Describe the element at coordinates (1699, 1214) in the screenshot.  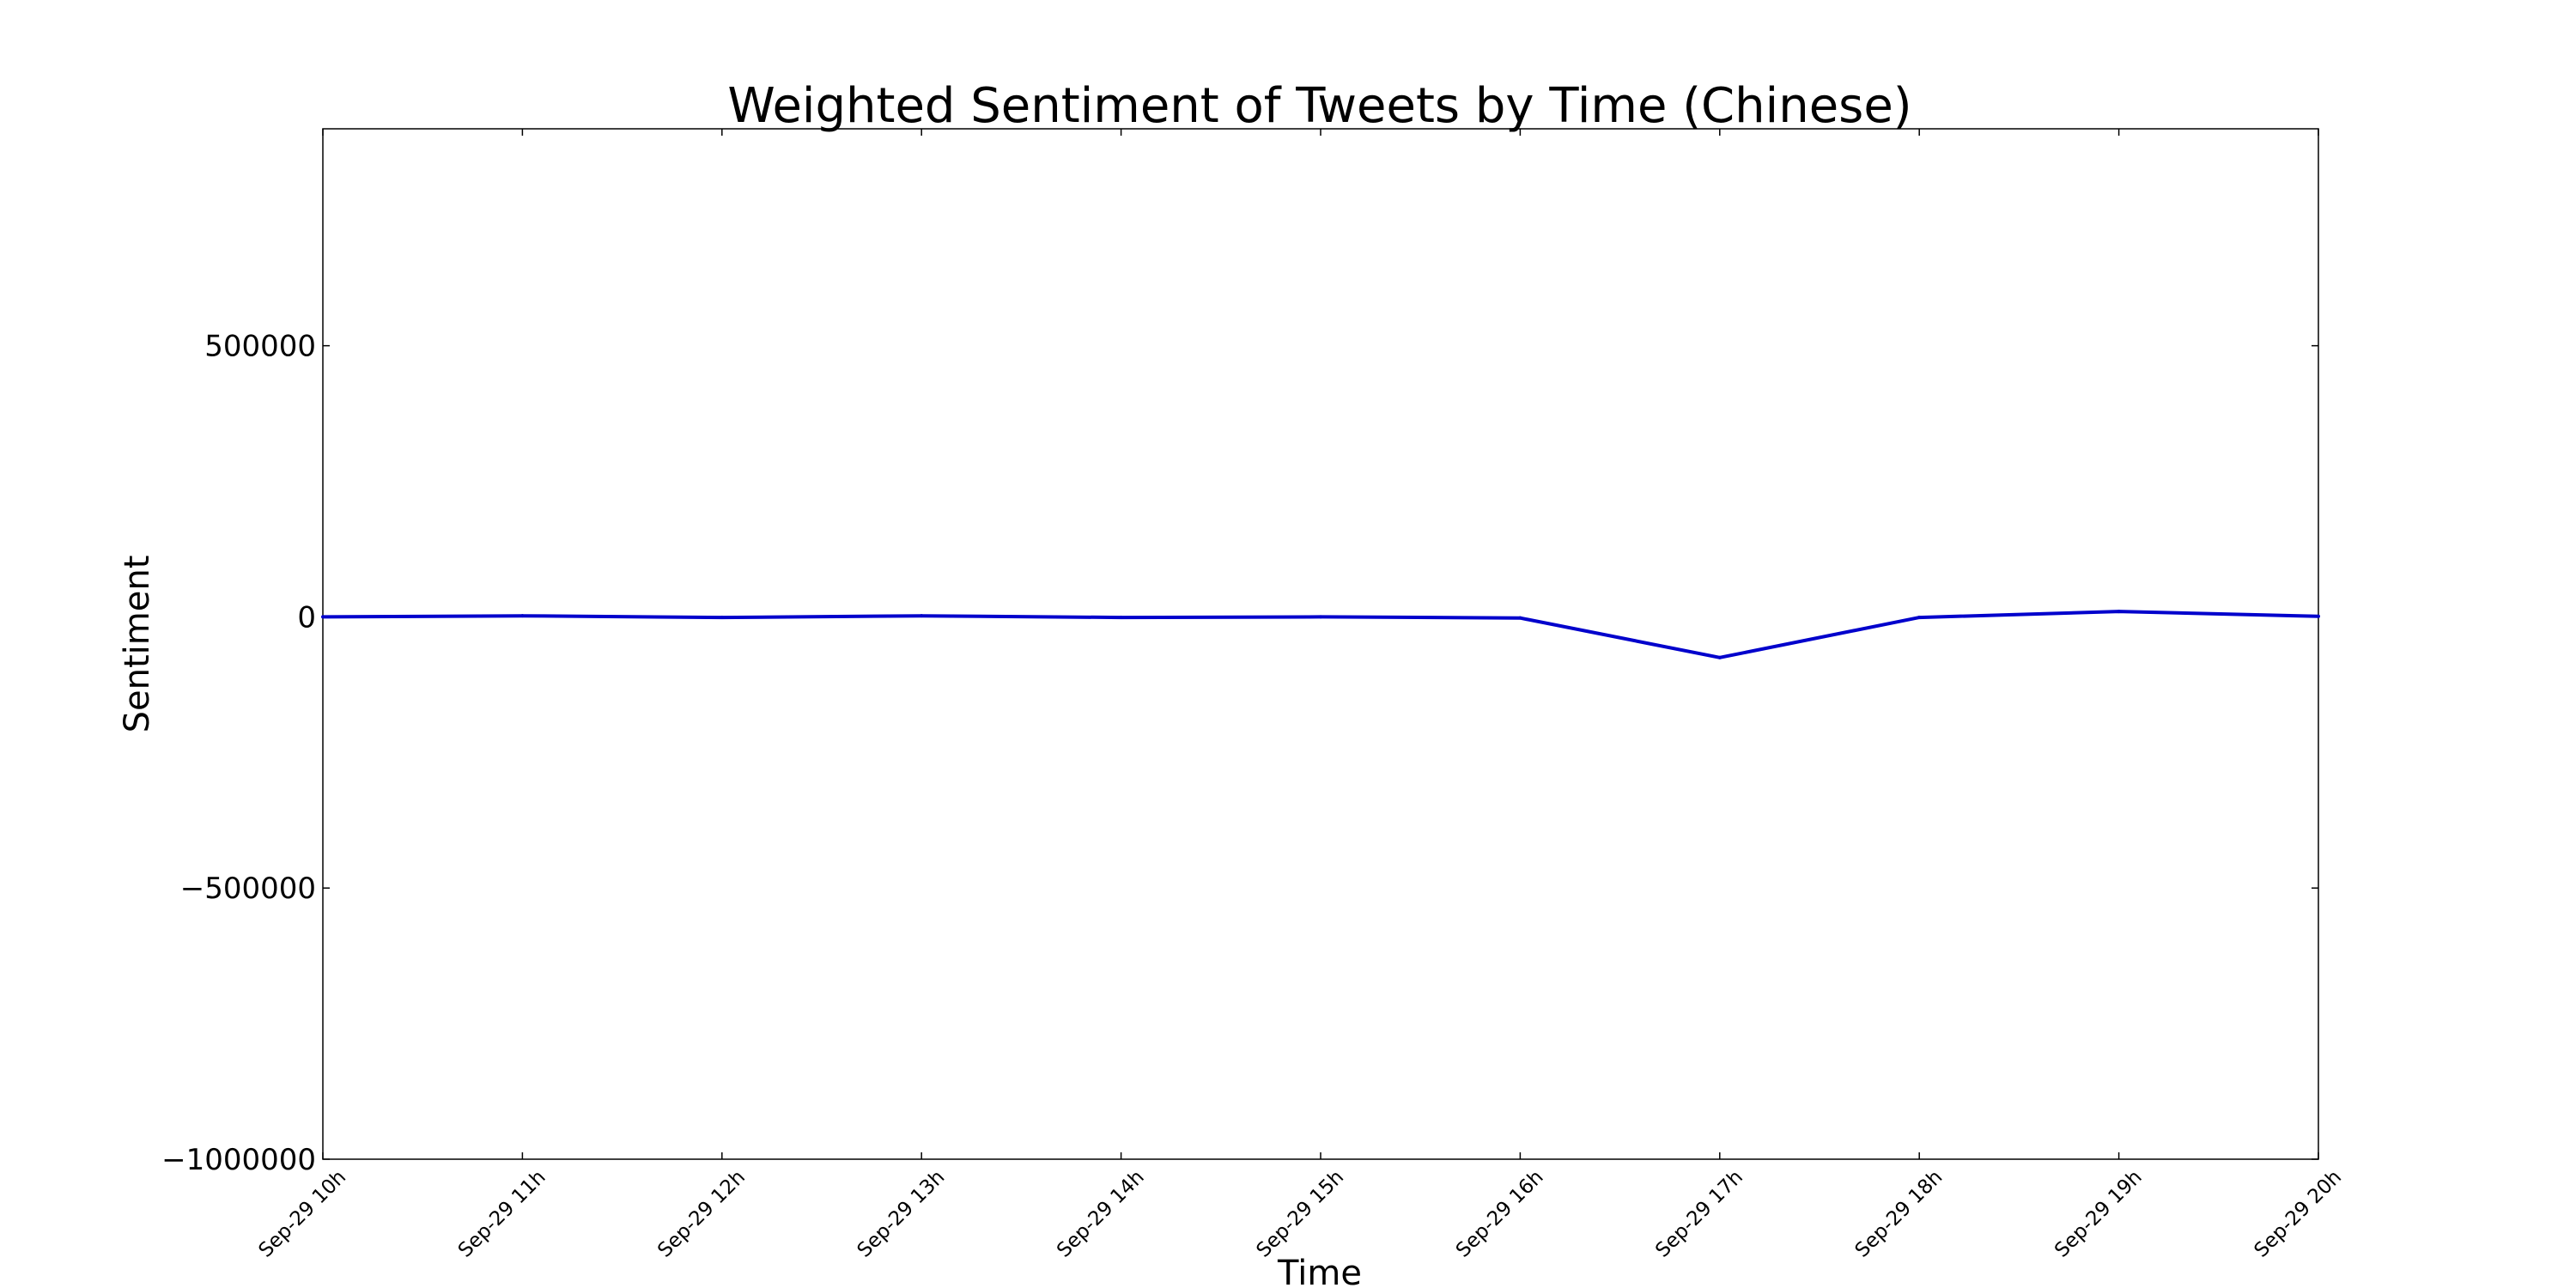
I see `x-tick-label: Sep-29 17h` at that location.